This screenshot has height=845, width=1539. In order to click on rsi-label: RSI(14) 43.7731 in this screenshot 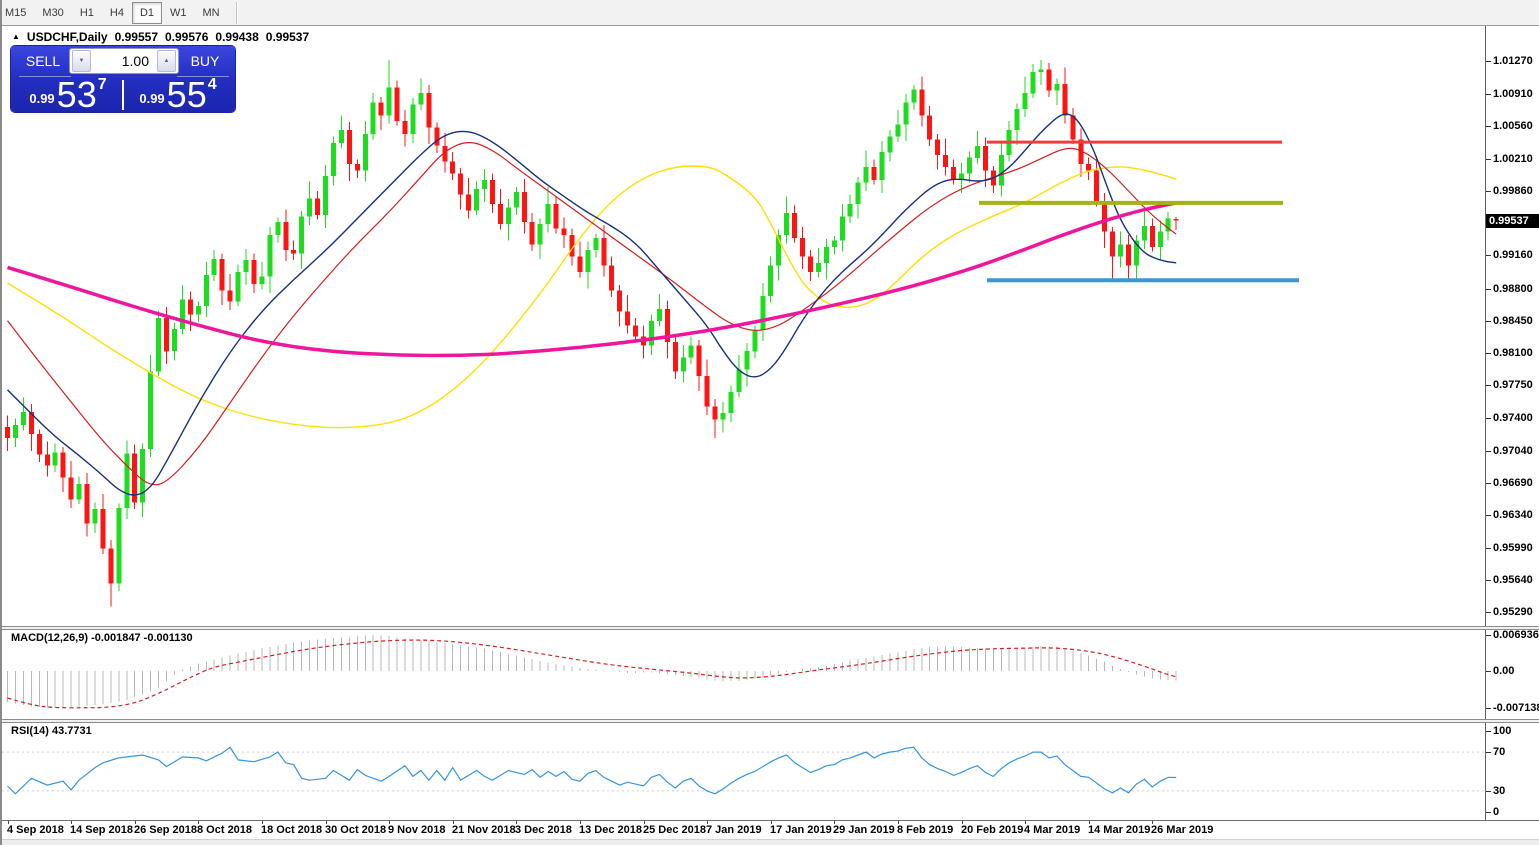, I will do `click(51, 731)`.